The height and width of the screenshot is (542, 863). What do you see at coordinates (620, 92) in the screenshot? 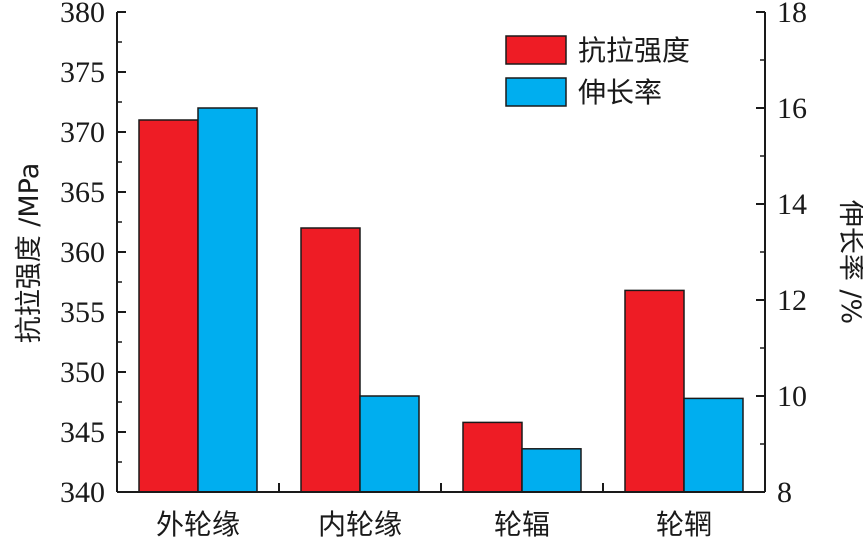
I see `legend-label-elongation: 伸长率` at bounding box center [620, 92].